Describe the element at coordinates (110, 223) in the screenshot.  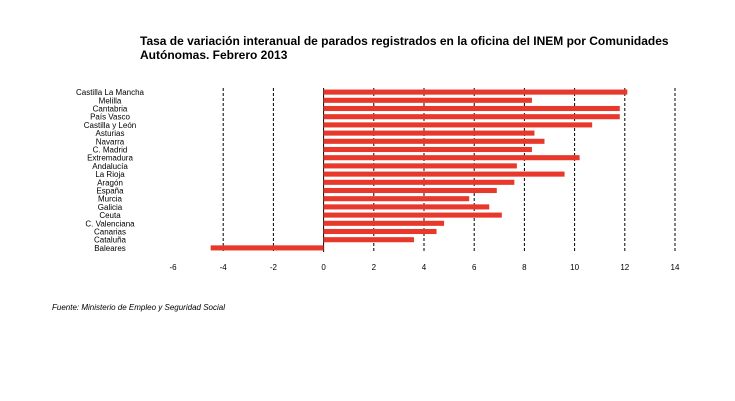
I see `category-label: C. Valenciana` at that location.